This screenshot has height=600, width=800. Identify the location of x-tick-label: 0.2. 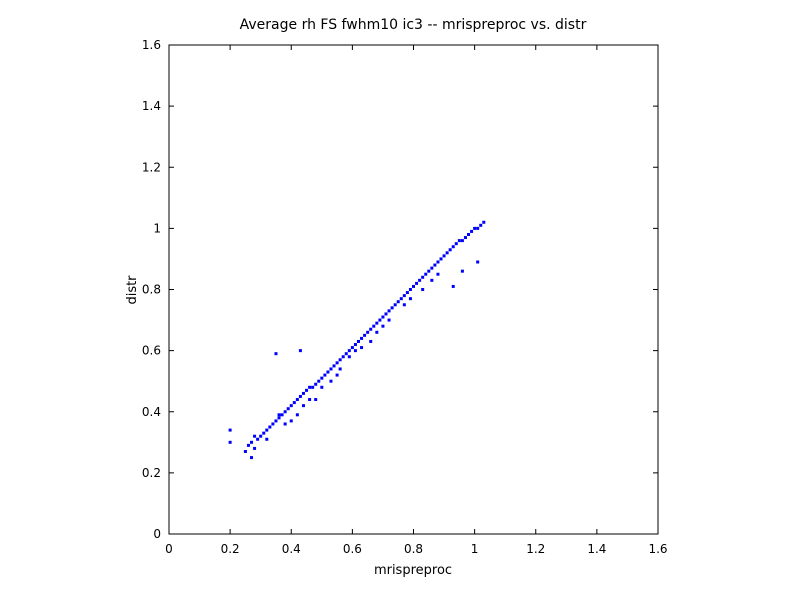
(230, 549).